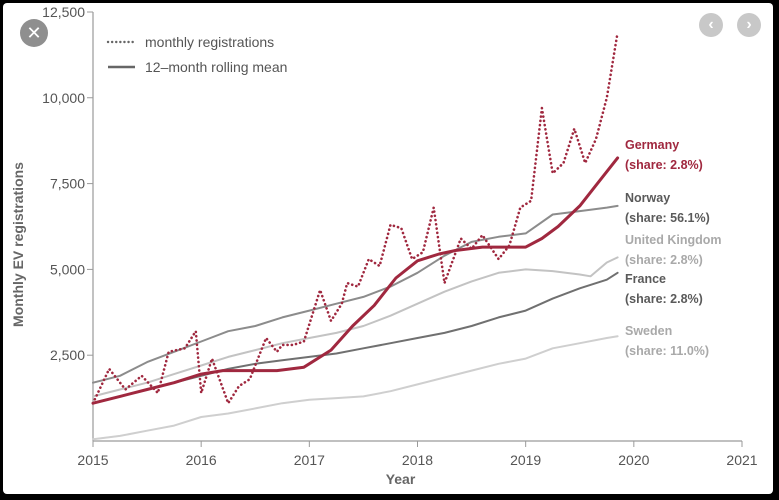 The width and height of the screenshot is (779, 500). What do you see at coordinates (67, 184) in the screenshot?
I see `y-tick-label: 7,500` at bounding box center [67, 184].